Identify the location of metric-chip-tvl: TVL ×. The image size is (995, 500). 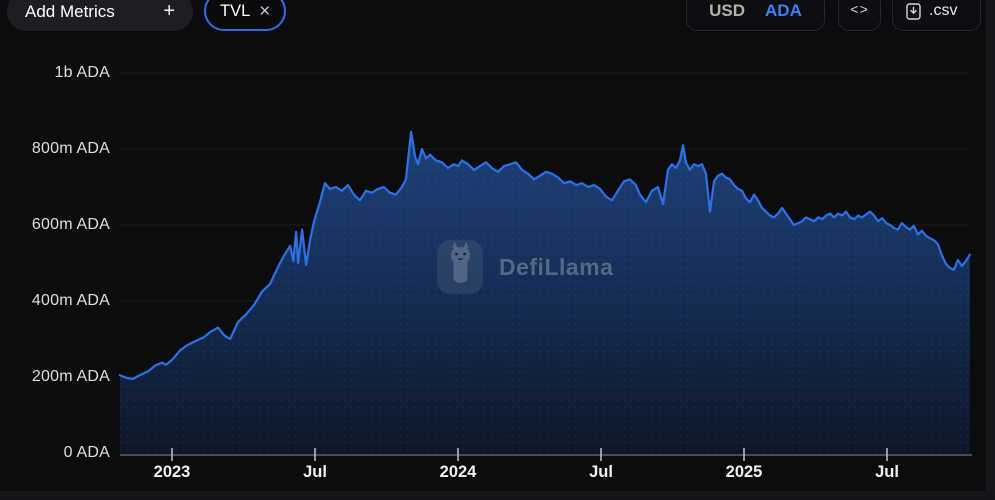
(245, 15).